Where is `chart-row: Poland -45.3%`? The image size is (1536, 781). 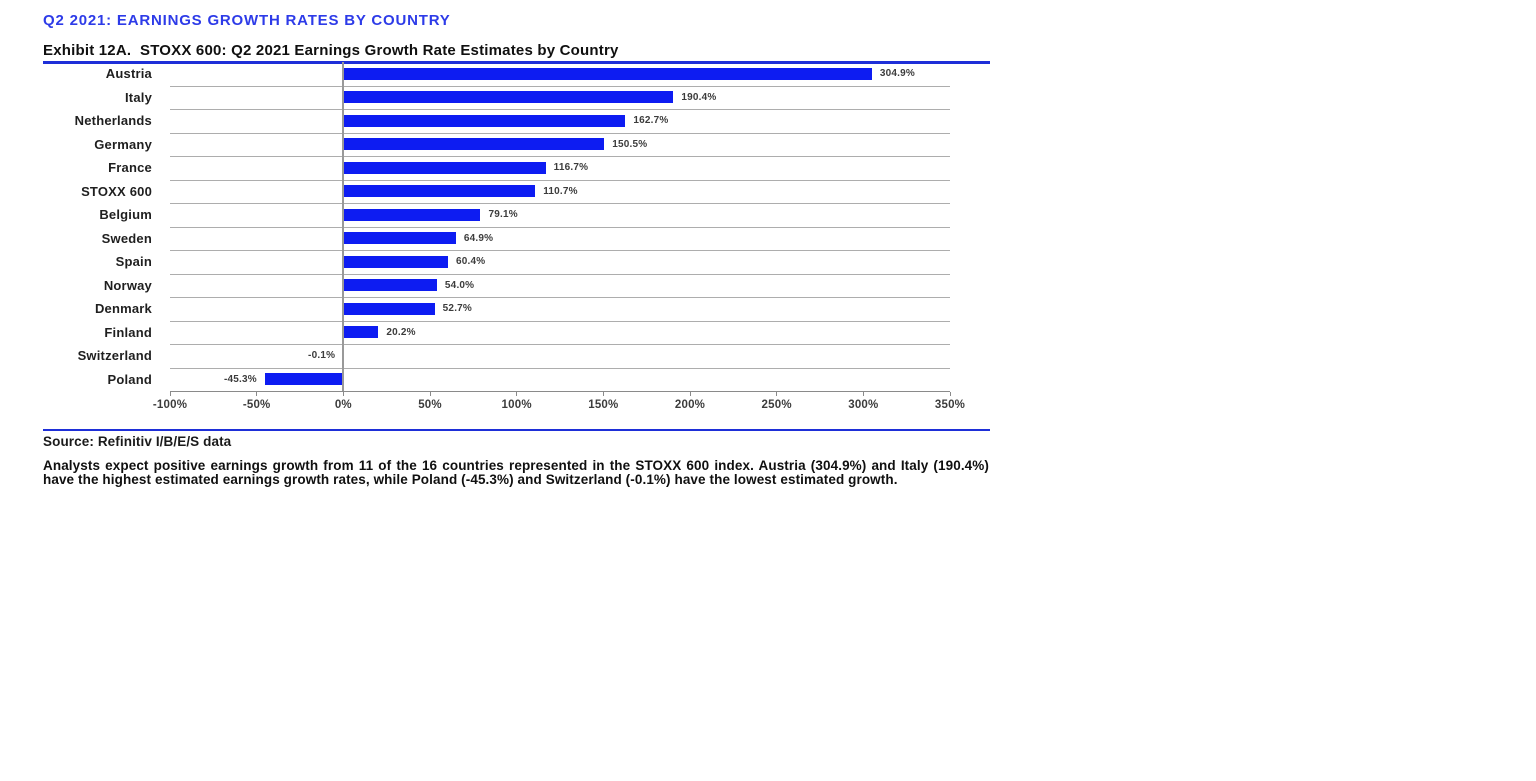
chart-row: Poland -45.3% is located at coordinates (496, 380).